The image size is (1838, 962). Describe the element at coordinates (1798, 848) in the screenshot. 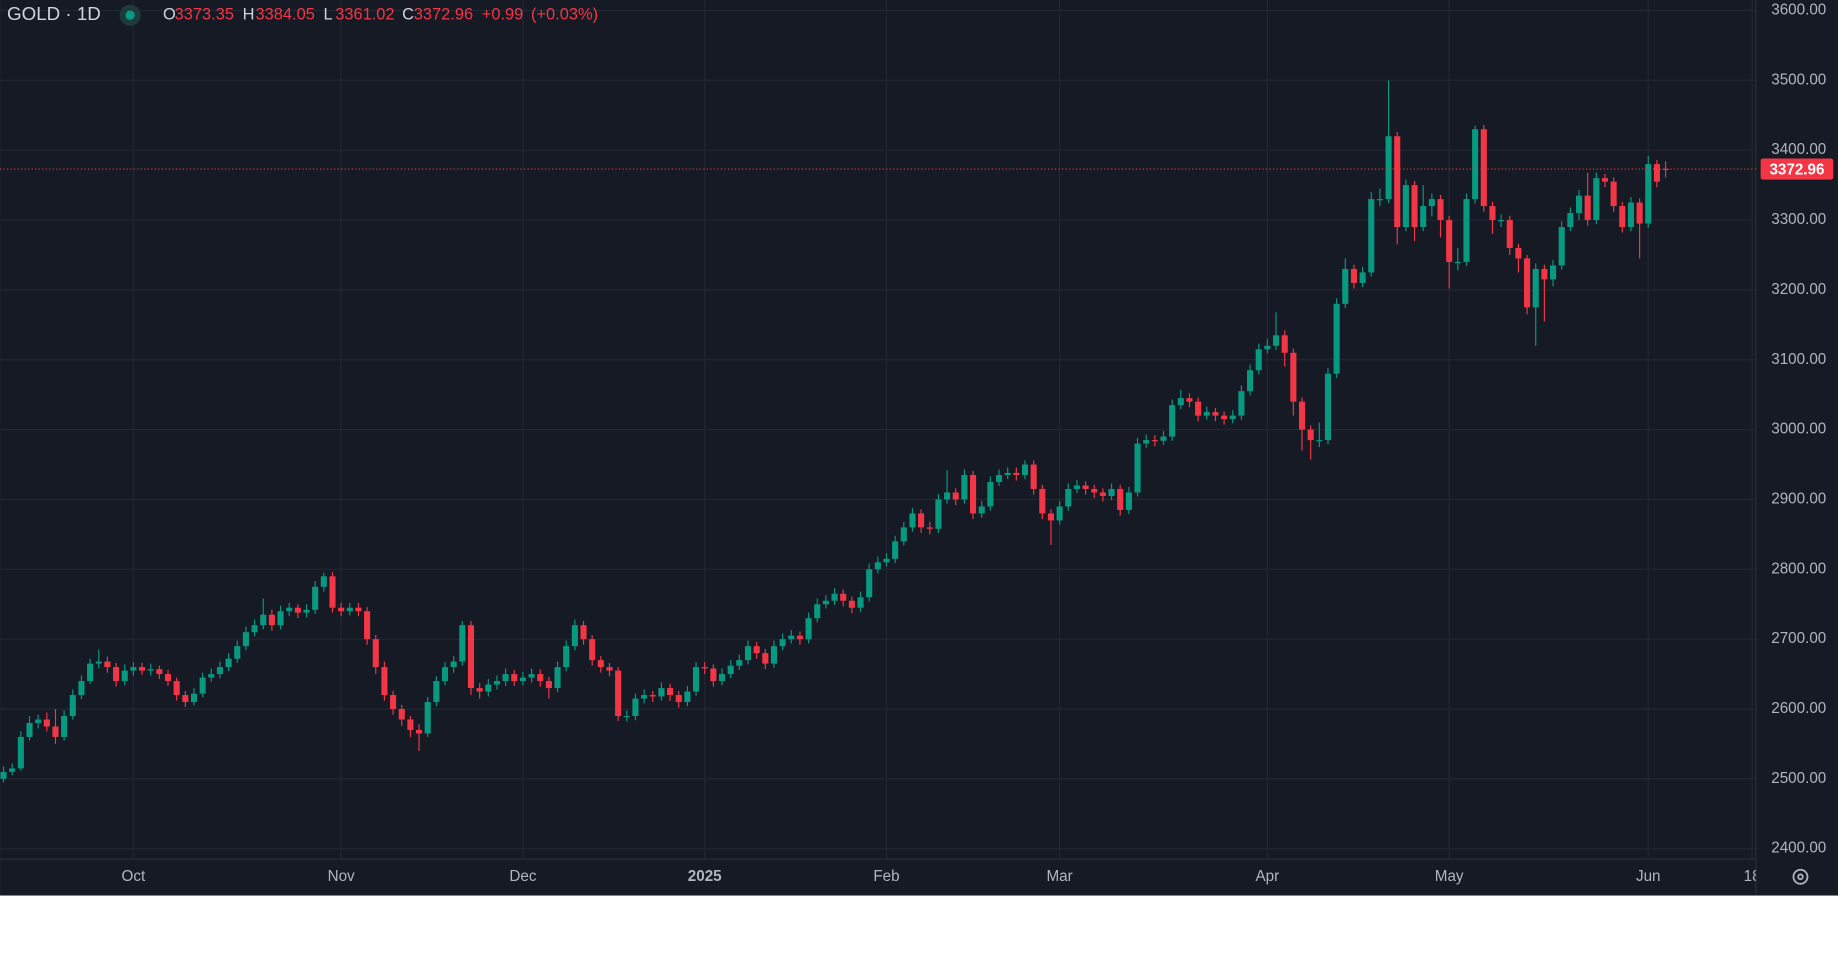

I see `y-tick-label: 2400.00` at that location.